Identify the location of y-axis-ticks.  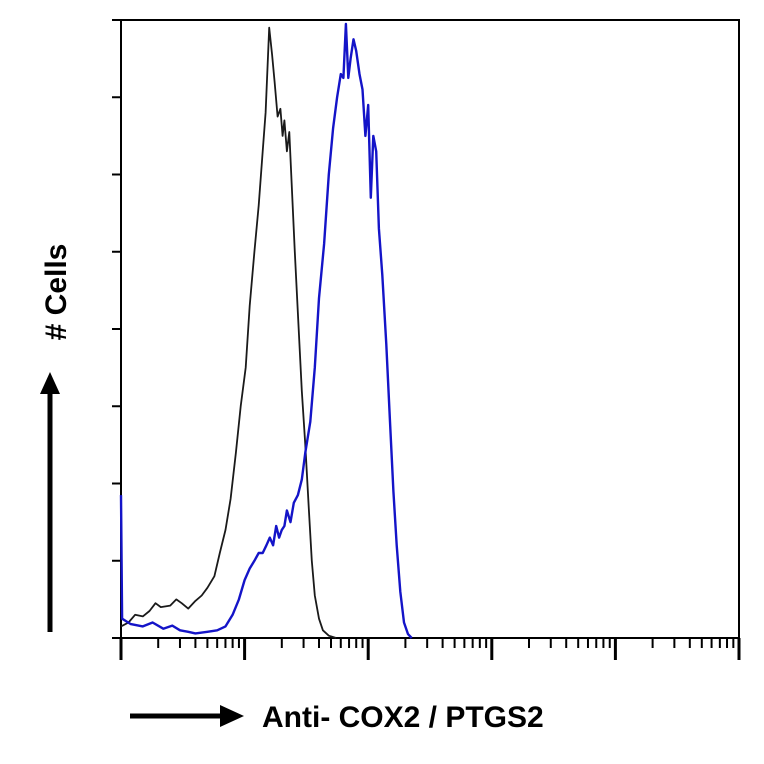
(116, 329).